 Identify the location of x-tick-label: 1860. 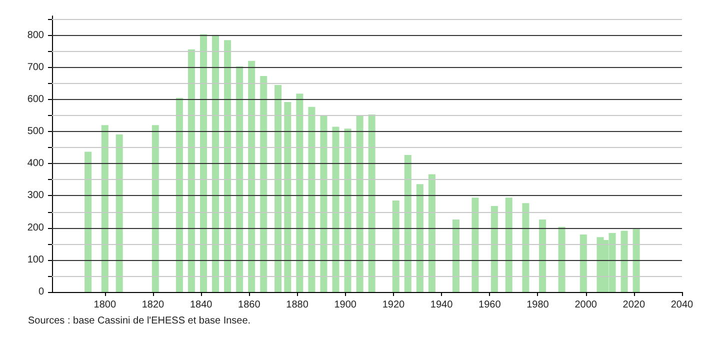
(249, 305).